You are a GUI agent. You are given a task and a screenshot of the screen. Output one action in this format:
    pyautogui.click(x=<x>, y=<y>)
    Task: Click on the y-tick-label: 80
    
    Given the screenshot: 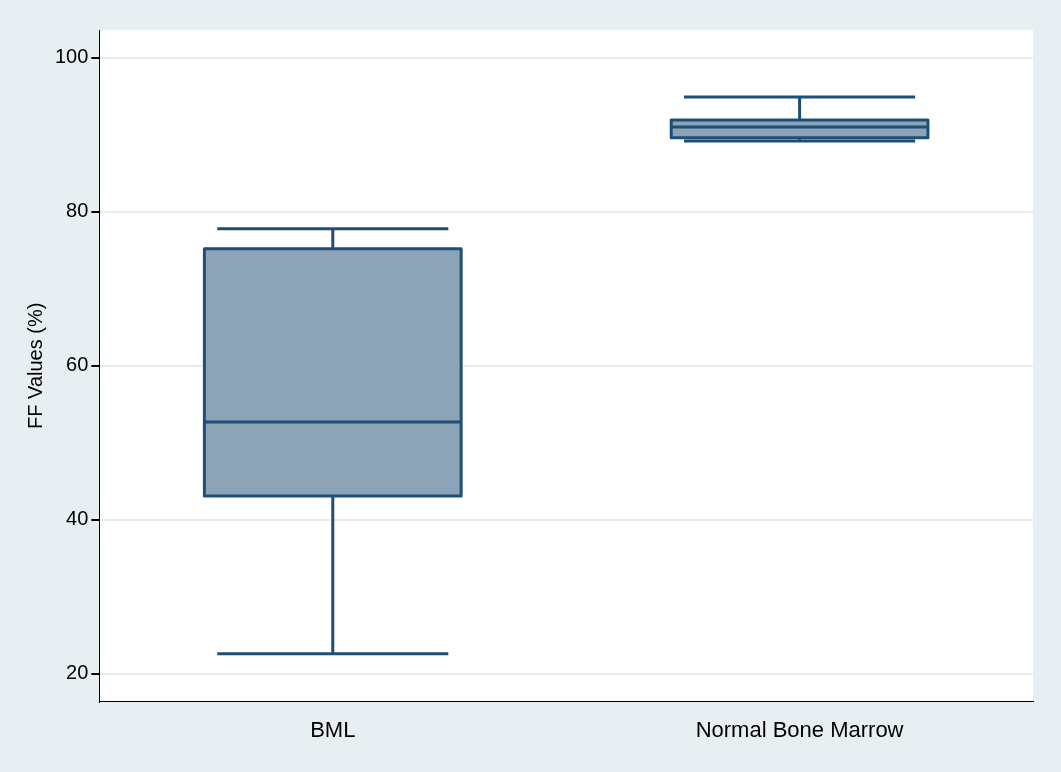 What is the action you would take?
    pyautogui.click(x=77, y=210)
    